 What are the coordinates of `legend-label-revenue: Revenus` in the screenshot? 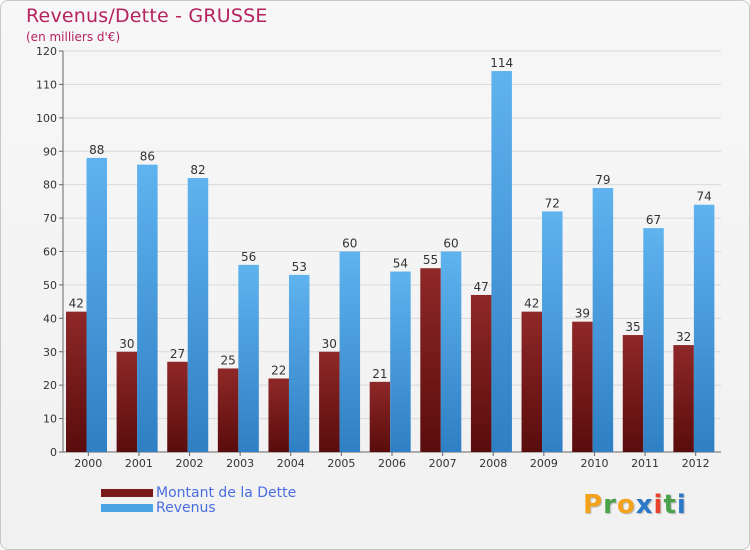 It's located at (186, 508).